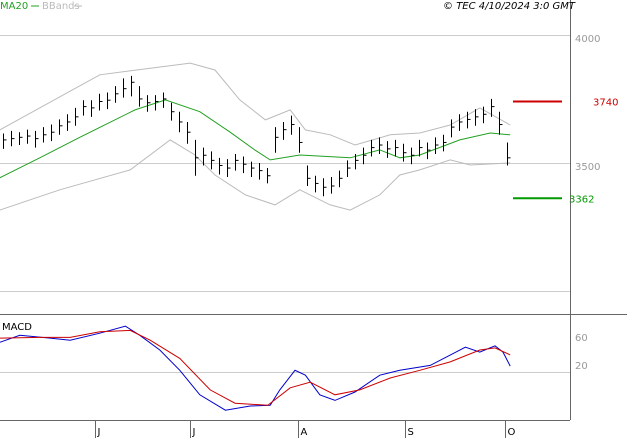 Image resolution: width=627 pixels, height=440 pixels. Describe the element at coordinates (509, 6) in the screenshot. I see `copyright: © TEC 4/10/2024 3:0 GMT` at that location.